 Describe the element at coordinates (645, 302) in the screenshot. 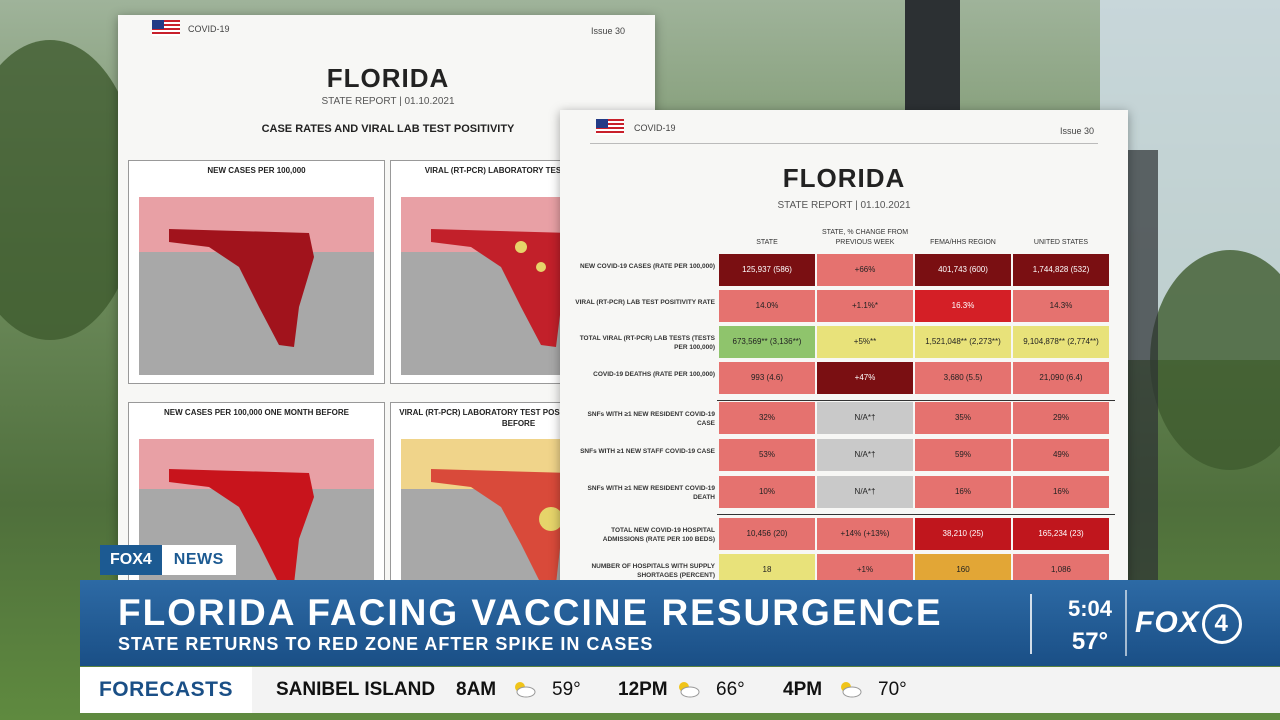

I see `row-label: VIRAL (RT-PCR) LAB TEST POSITIVITY RATE` at that location.